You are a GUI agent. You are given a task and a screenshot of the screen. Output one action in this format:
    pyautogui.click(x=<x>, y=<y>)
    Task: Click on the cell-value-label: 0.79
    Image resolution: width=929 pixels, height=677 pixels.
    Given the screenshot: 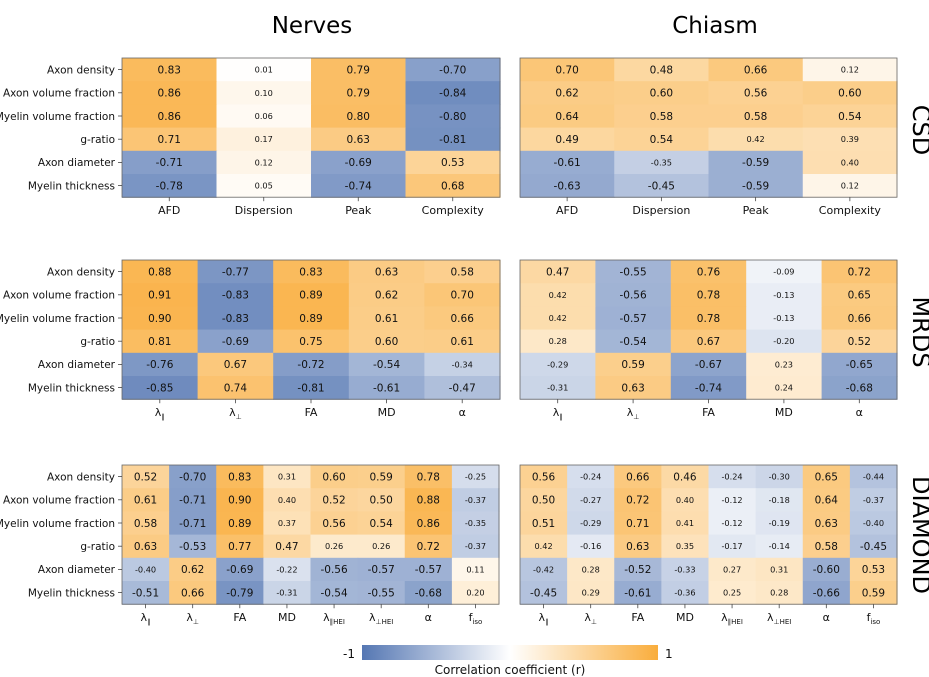 What is the action you would take?
    pyautogui.click(x=358, y=70)
    